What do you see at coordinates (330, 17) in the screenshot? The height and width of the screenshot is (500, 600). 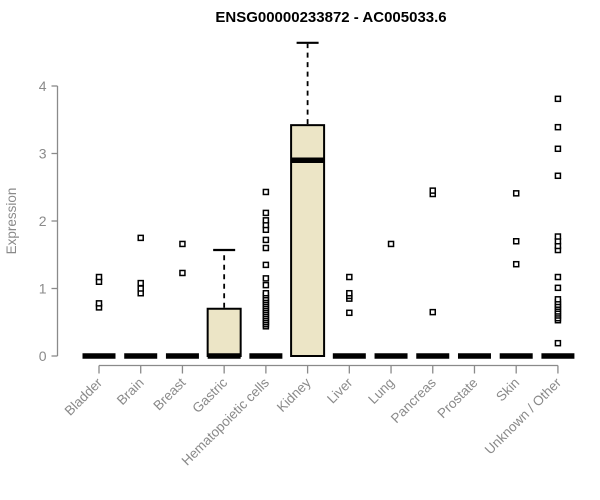 I see `chart-title: ENSG00000233872 - AC005033.6` at bounding box center [330, 17].